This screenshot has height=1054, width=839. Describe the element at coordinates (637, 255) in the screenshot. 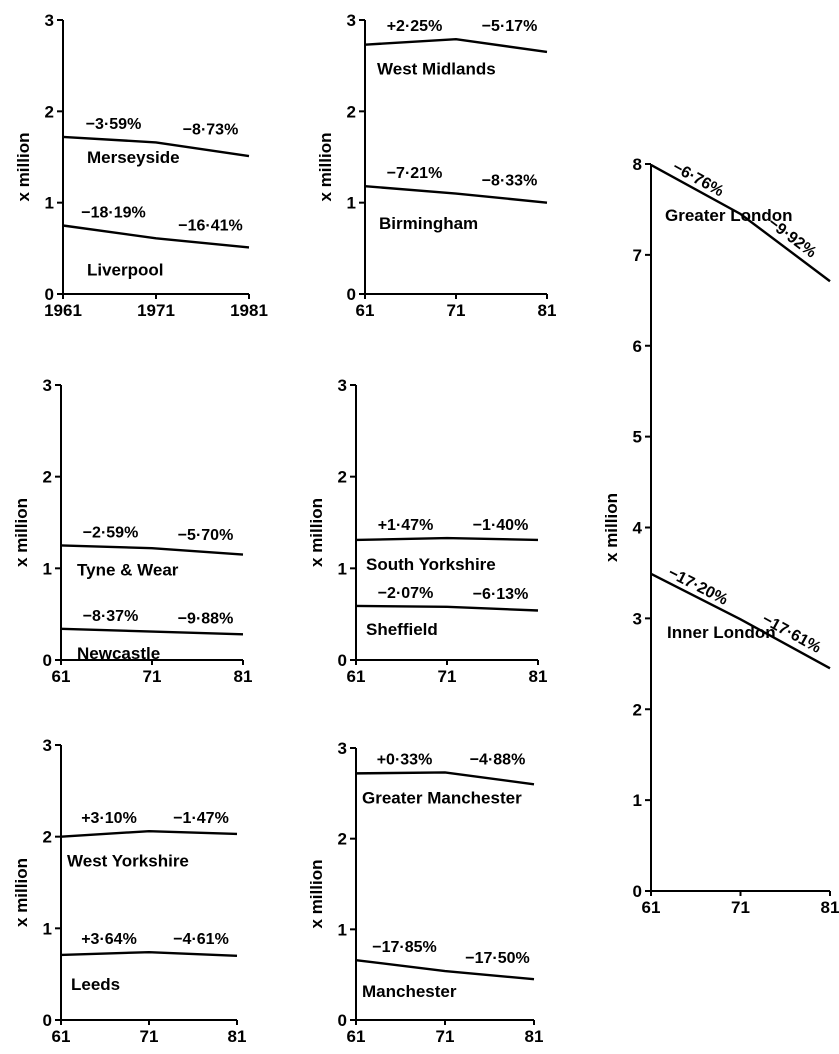

I see `y-tick-label: 7` at that location.